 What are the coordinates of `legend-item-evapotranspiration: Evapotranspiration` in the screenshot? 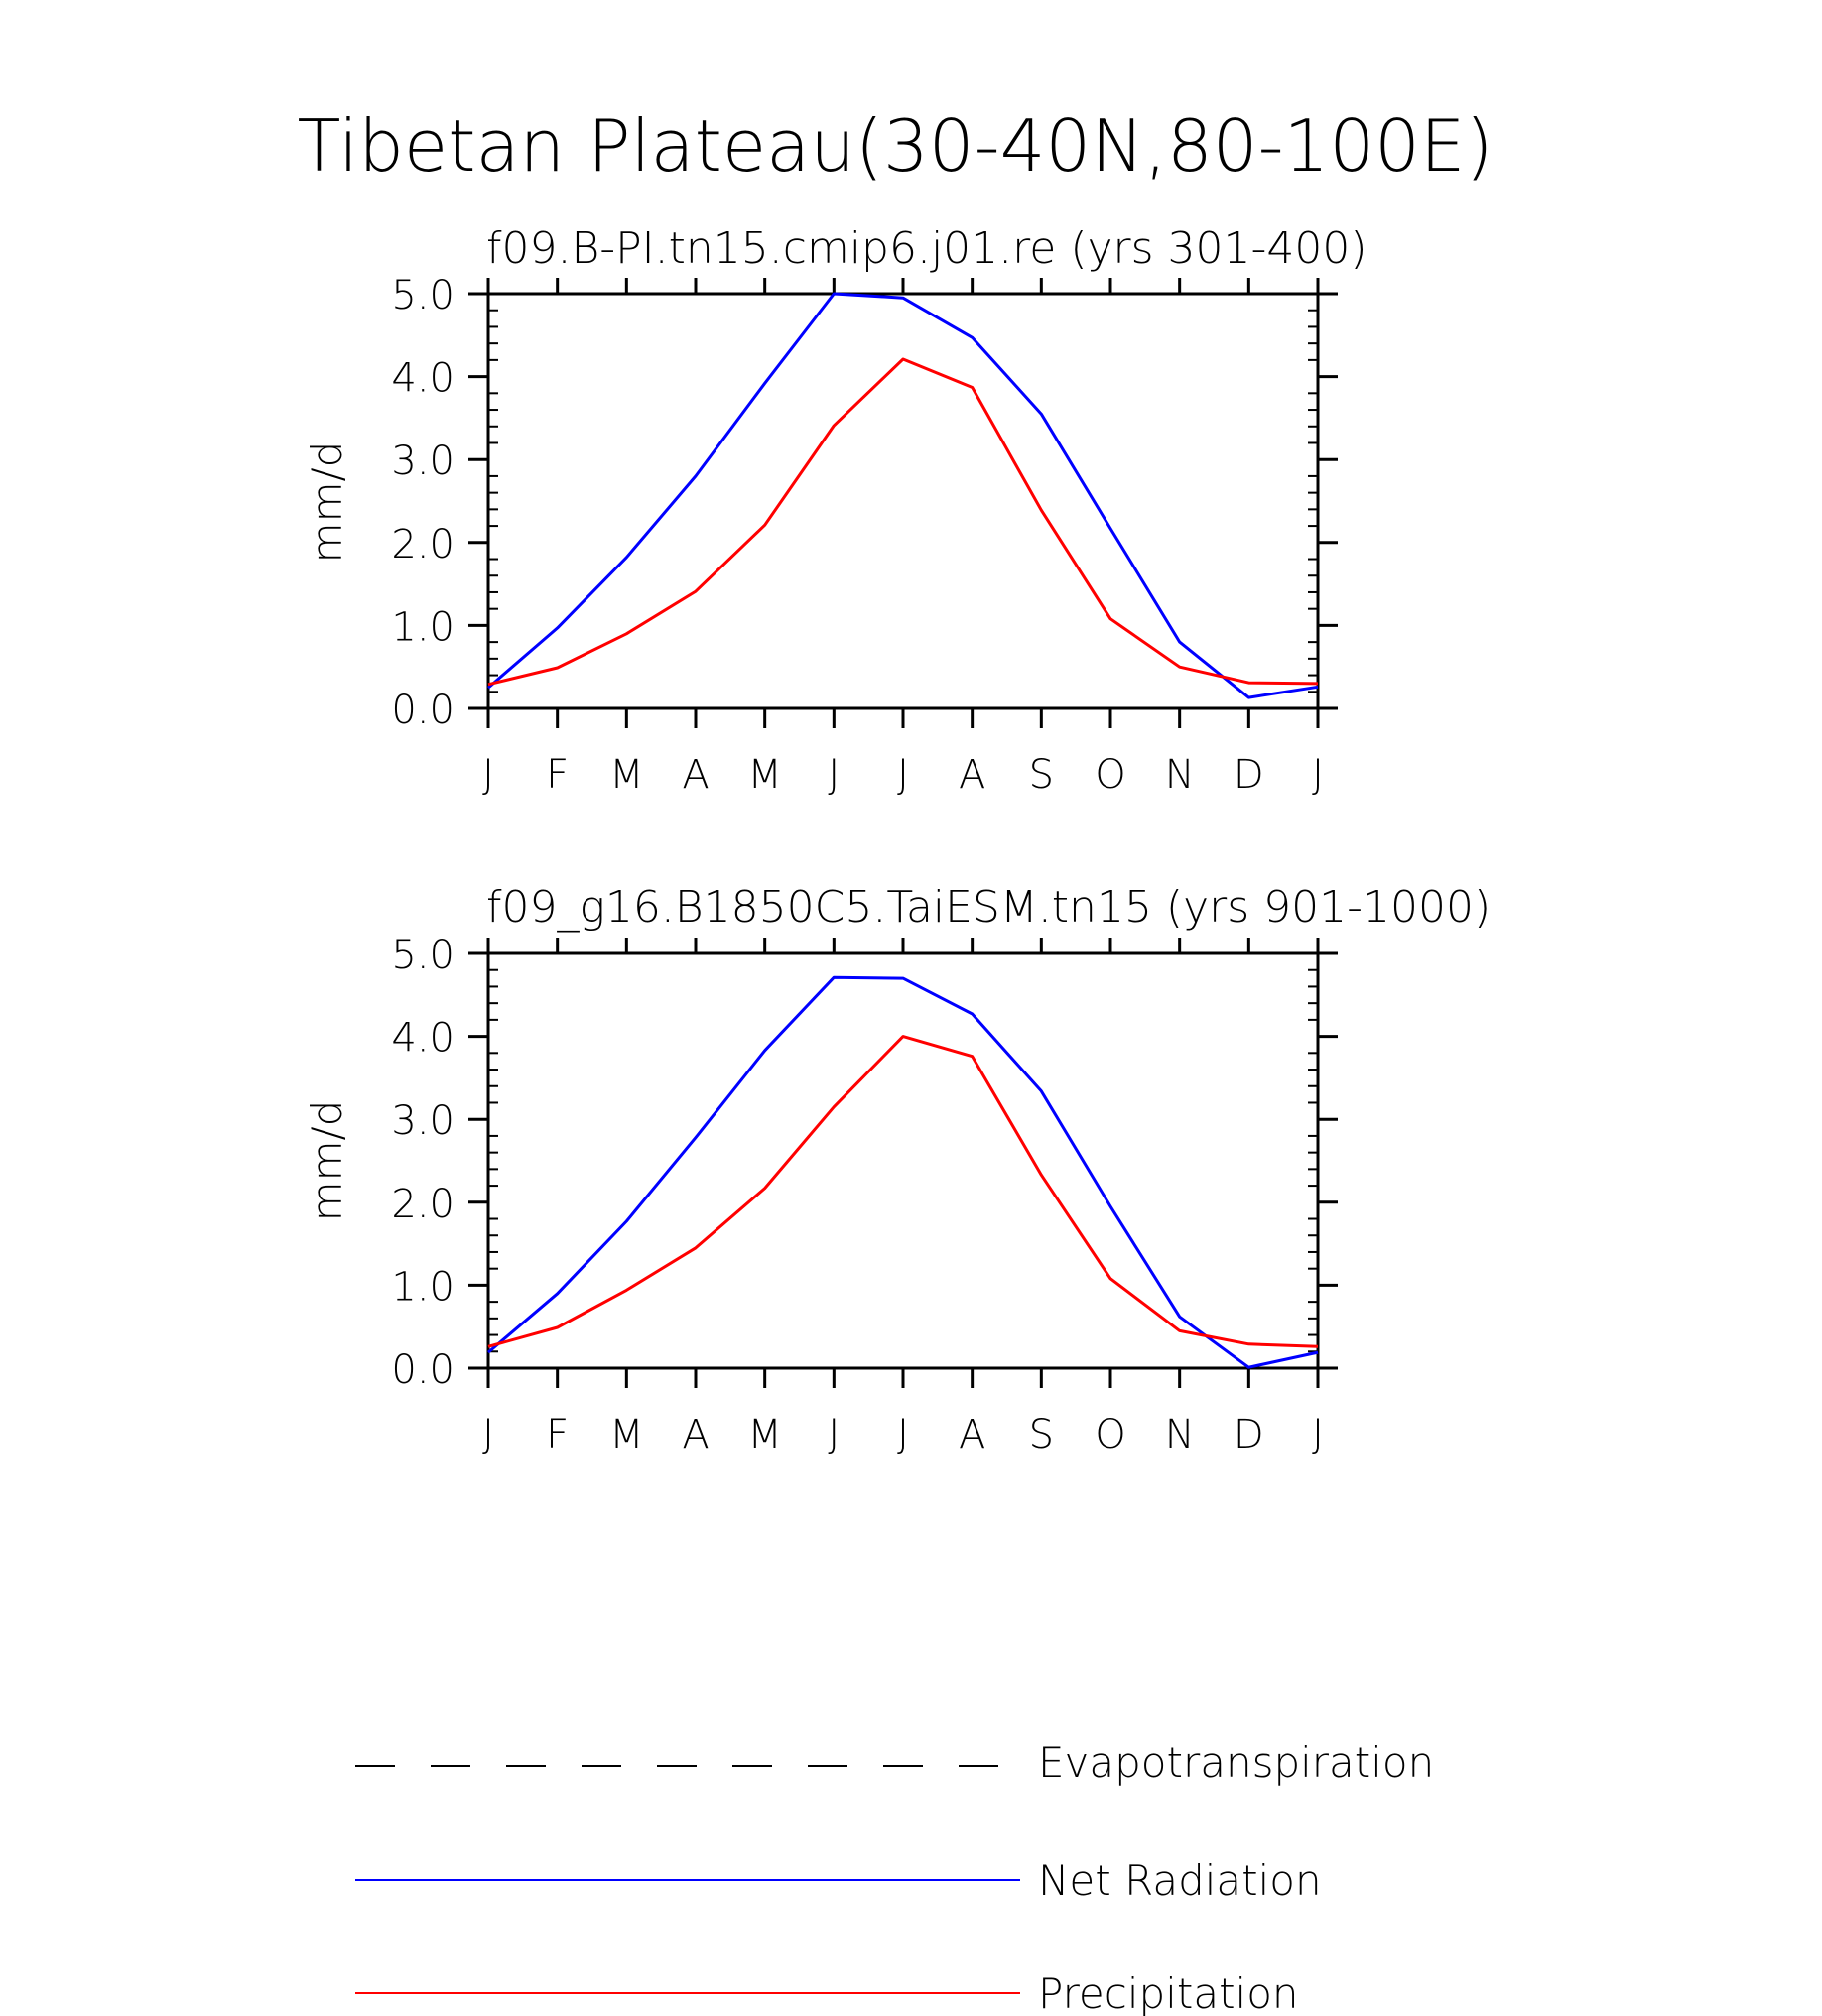 It's located at (894, 1762).